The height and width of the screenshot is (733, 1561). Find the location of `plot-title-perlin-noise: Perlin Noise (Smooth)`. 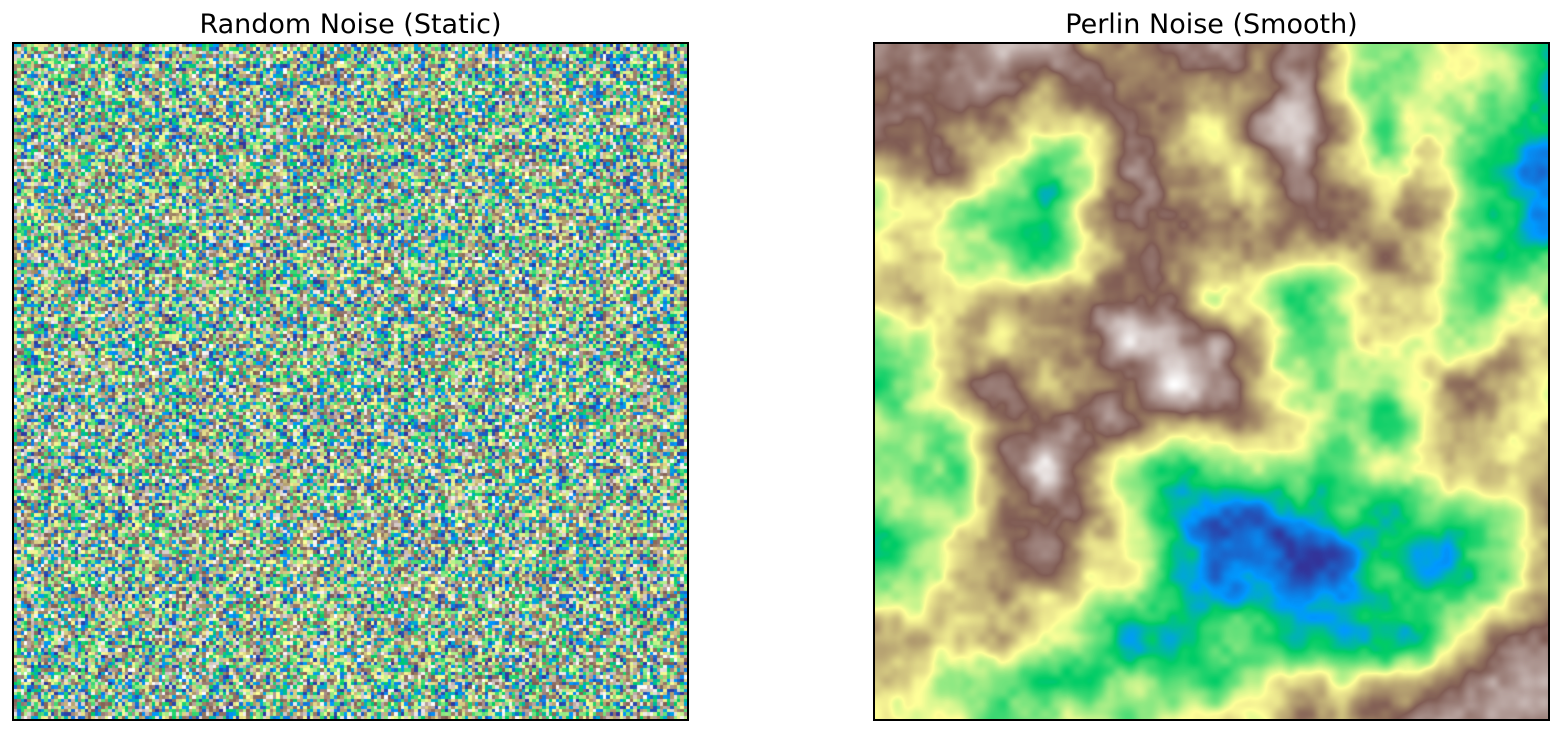

plot-title-perlin-noise: Perlin Noise (Smooth) is located at coordinates (1211, 24).